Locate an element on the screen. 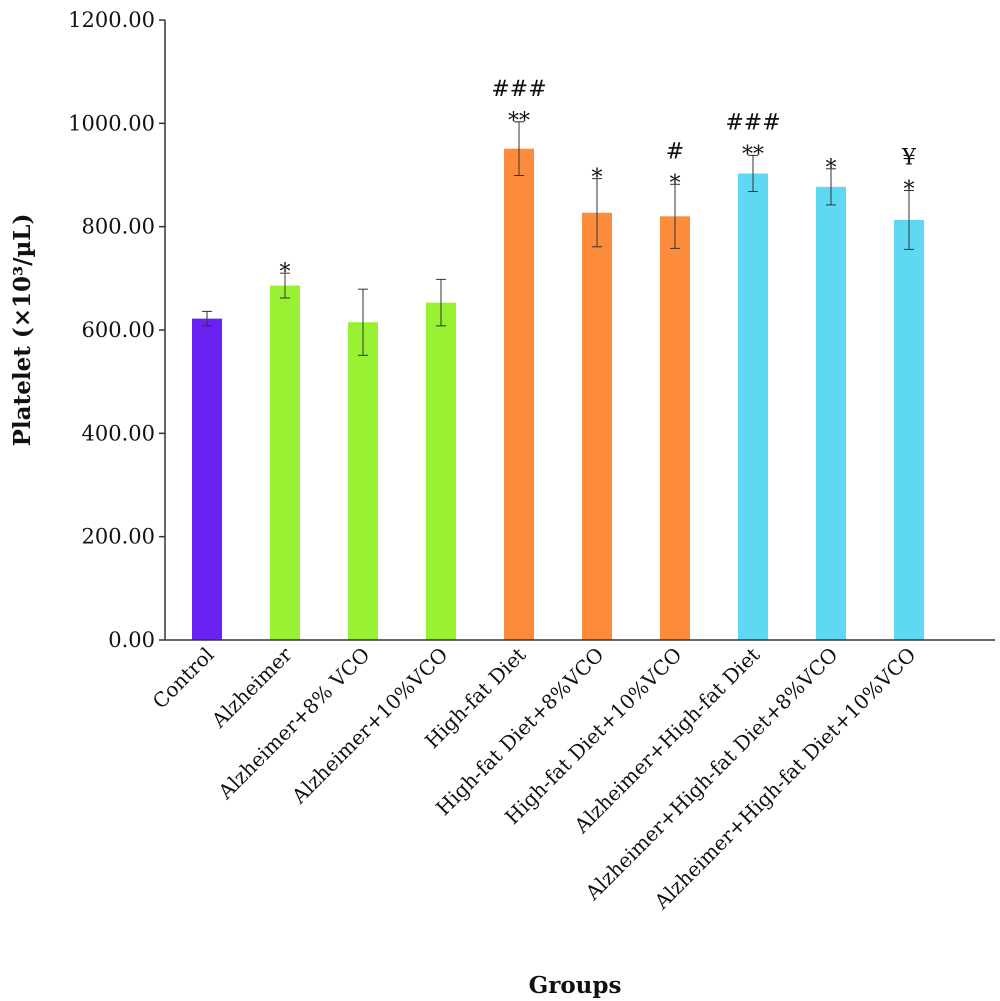 Image resolution: width=1000 pixels, height=1001 pixels. y-tick-label: 1200.00 is located at coordinates (111, 20).